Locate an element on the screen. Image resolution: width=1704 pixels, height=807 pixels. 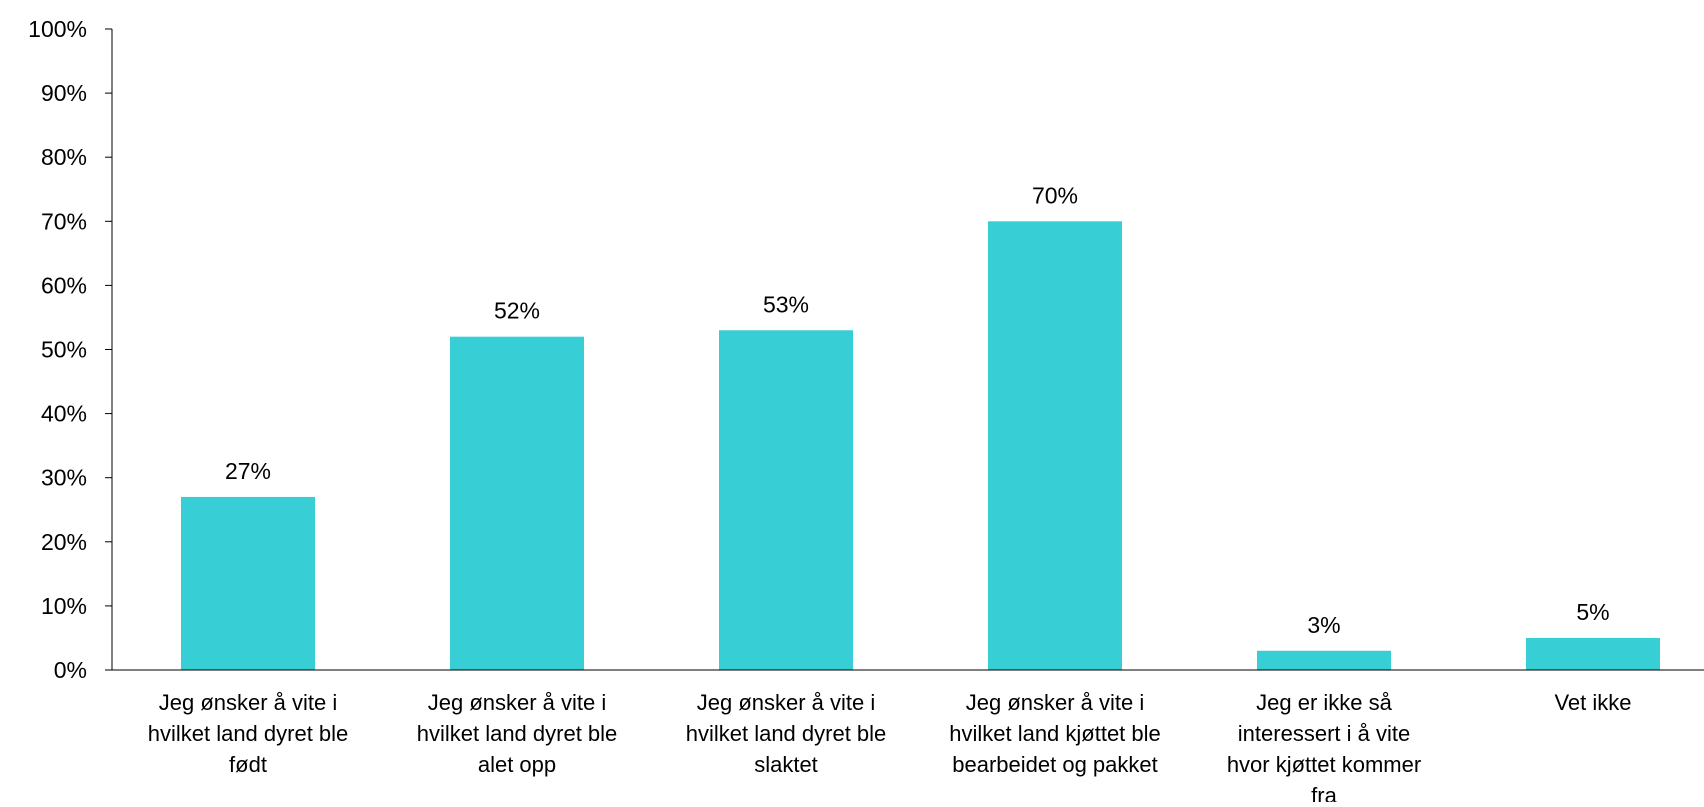
data-label: 52% is located at coordinates (517, 311).